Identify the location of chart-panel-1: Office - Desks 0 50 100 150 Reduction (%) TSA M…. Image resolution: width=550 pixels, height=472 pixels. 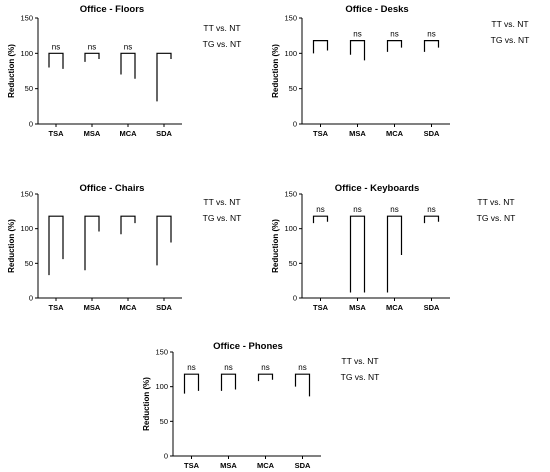
(400, 71).